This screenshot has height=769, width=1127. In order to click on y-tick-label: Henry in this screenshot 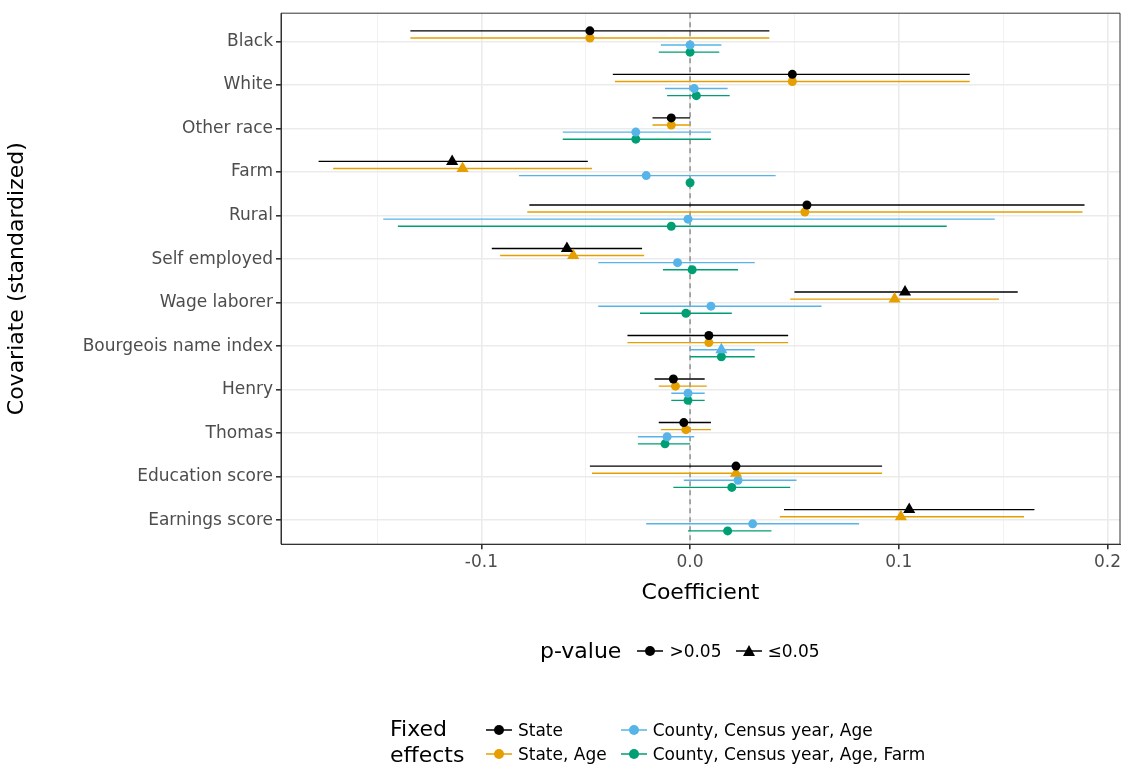, I will do `click(247, 388)`.